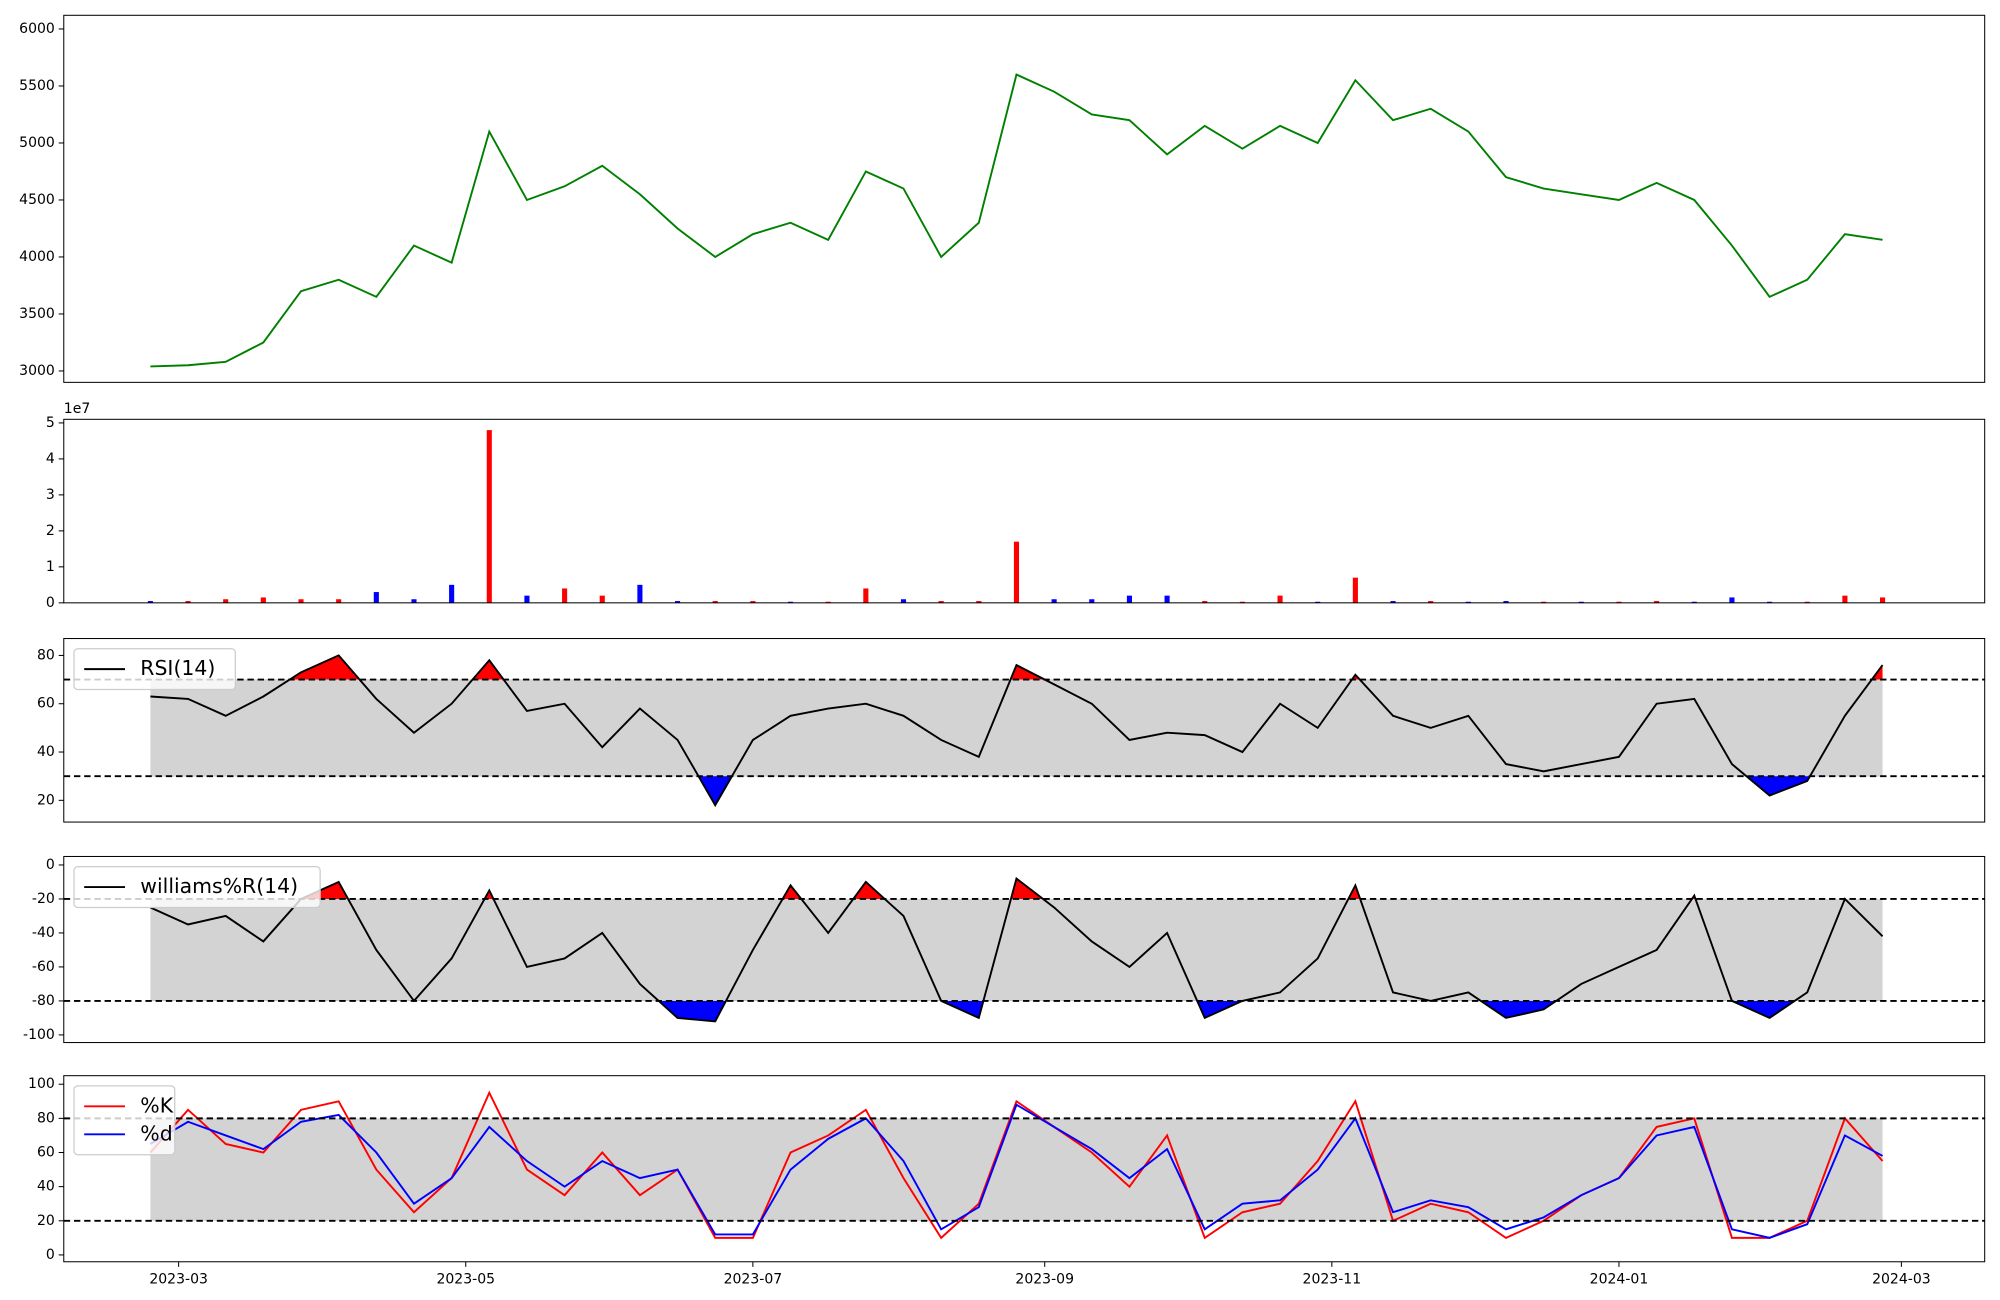 This screenshot has height=1300, width=2000. I want to click on y-tick-label: -60, so click(43, 967).